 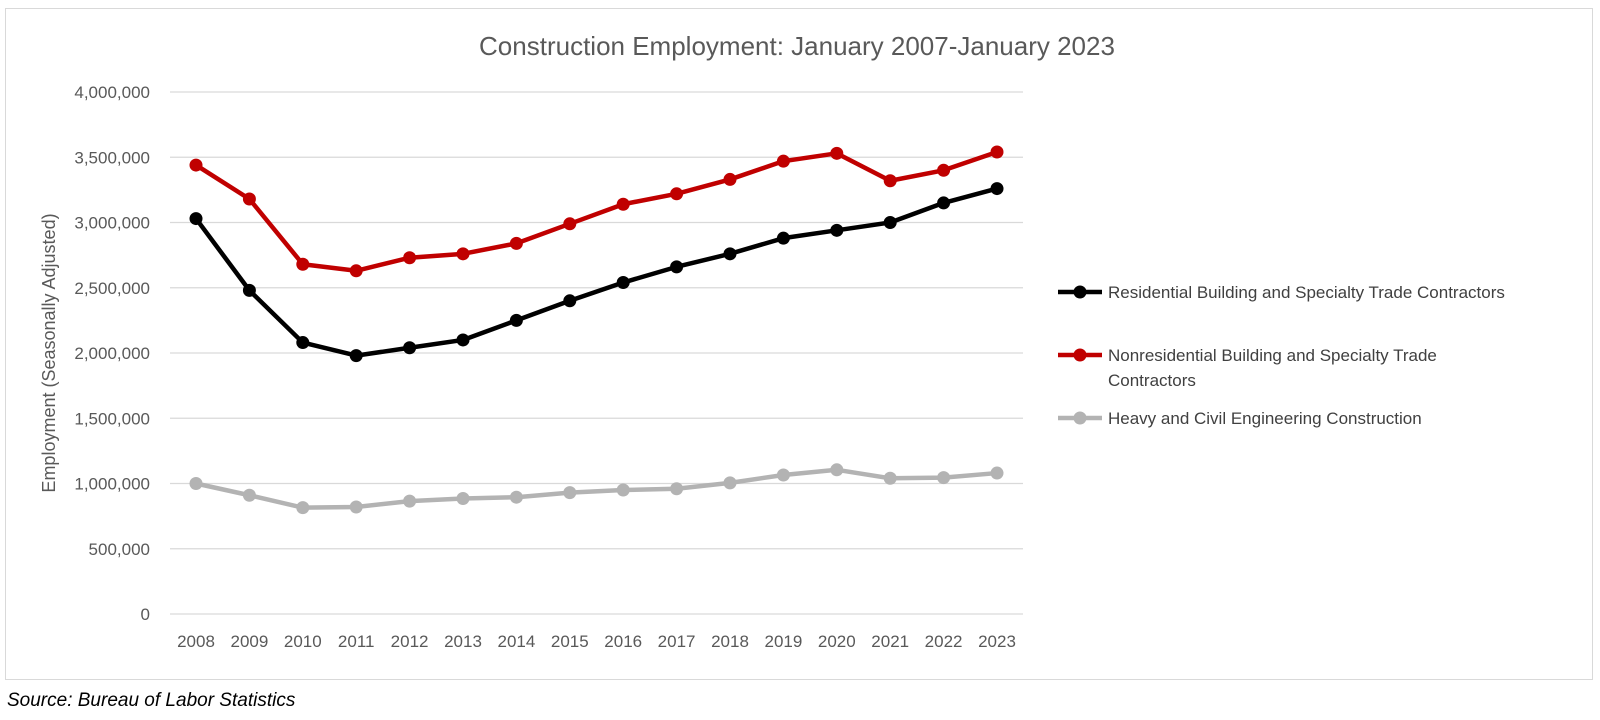 I want to click on x-tick-label: 2009, so click(x=249, y=641).